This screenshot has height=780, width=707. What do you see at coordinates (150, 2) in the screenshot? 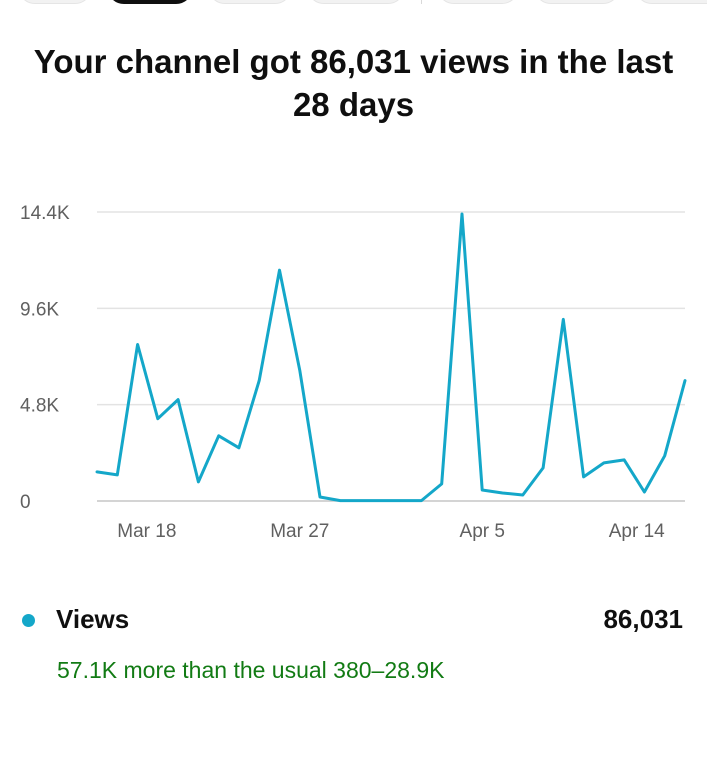
I see `filter-chip-selected` at bounding box center [150, 2].